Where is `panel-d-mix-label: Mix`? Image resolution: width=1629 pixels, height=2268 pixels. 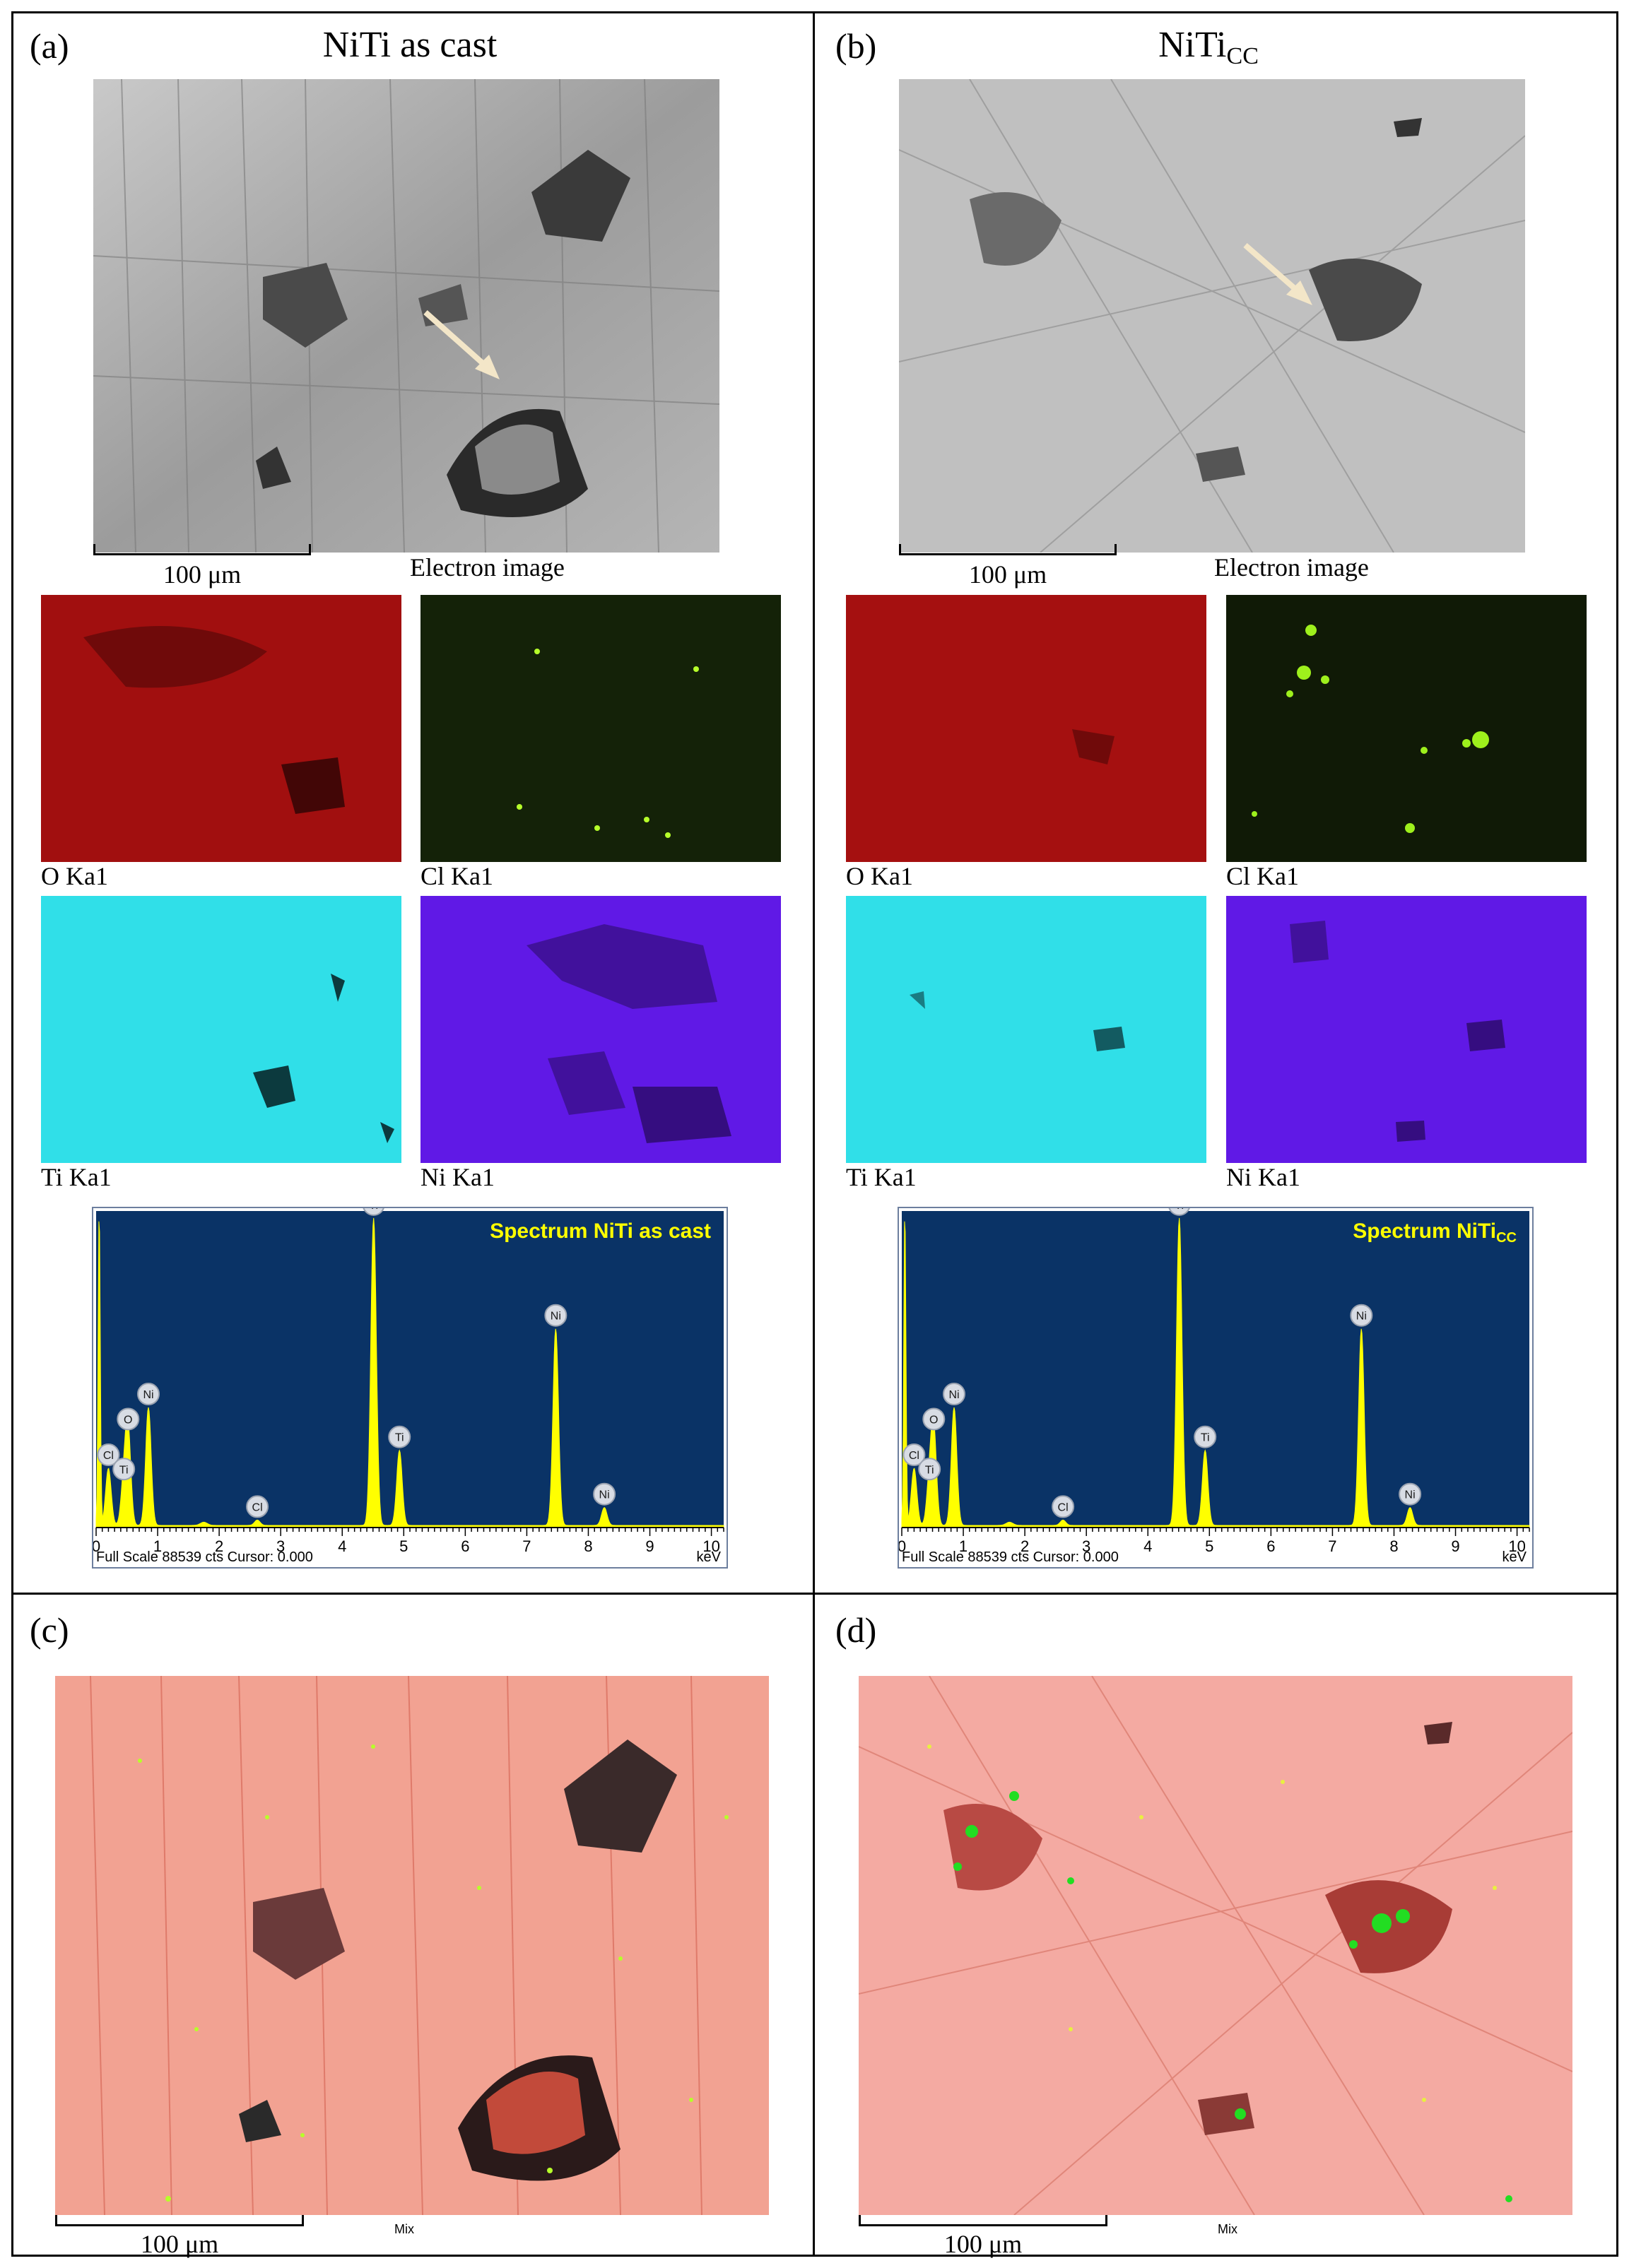 panel-d-mix-label: Mix is located at coordinates (1228, 2229).